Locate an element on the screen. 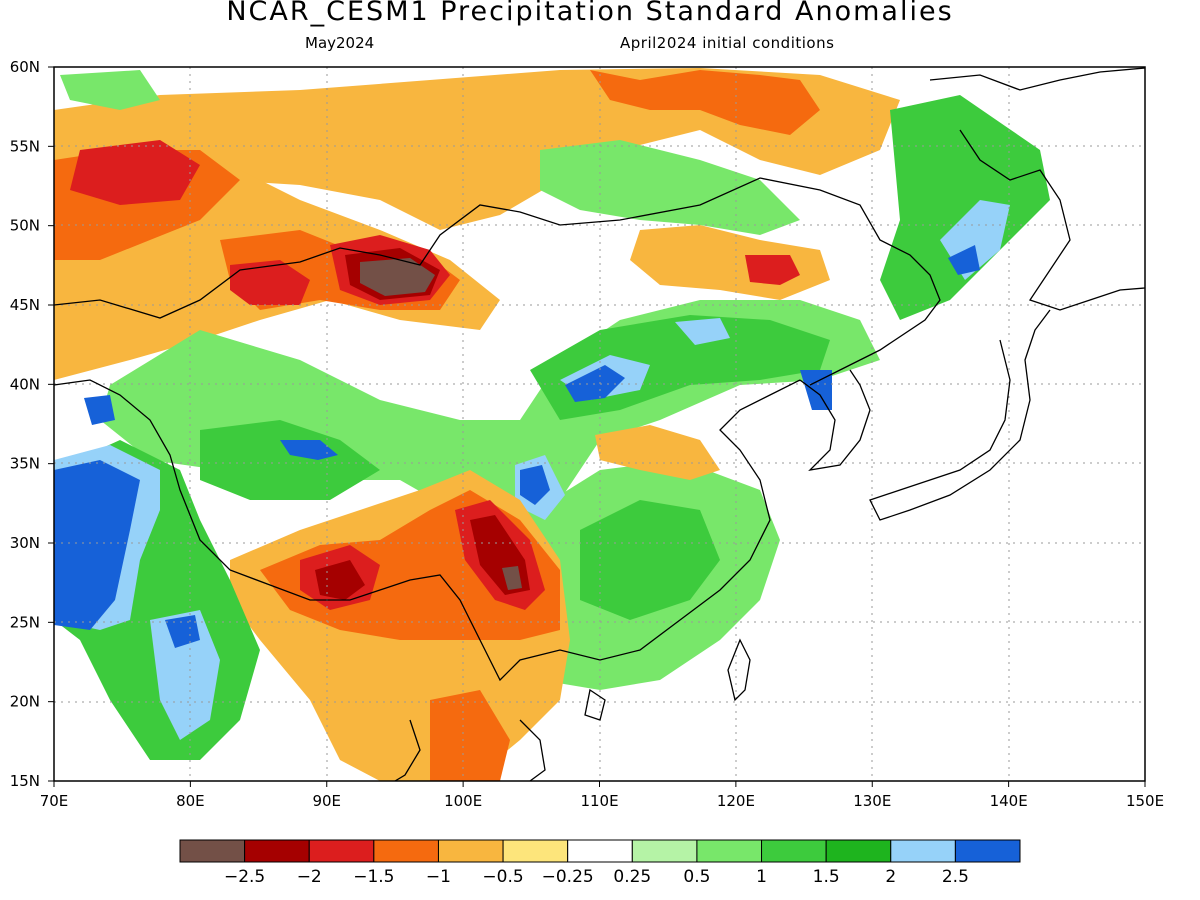 Image resolution: width=1200 pixels, height=900 pixels. anomaly-wet-west-siberia is located at coordinates (110, 90).